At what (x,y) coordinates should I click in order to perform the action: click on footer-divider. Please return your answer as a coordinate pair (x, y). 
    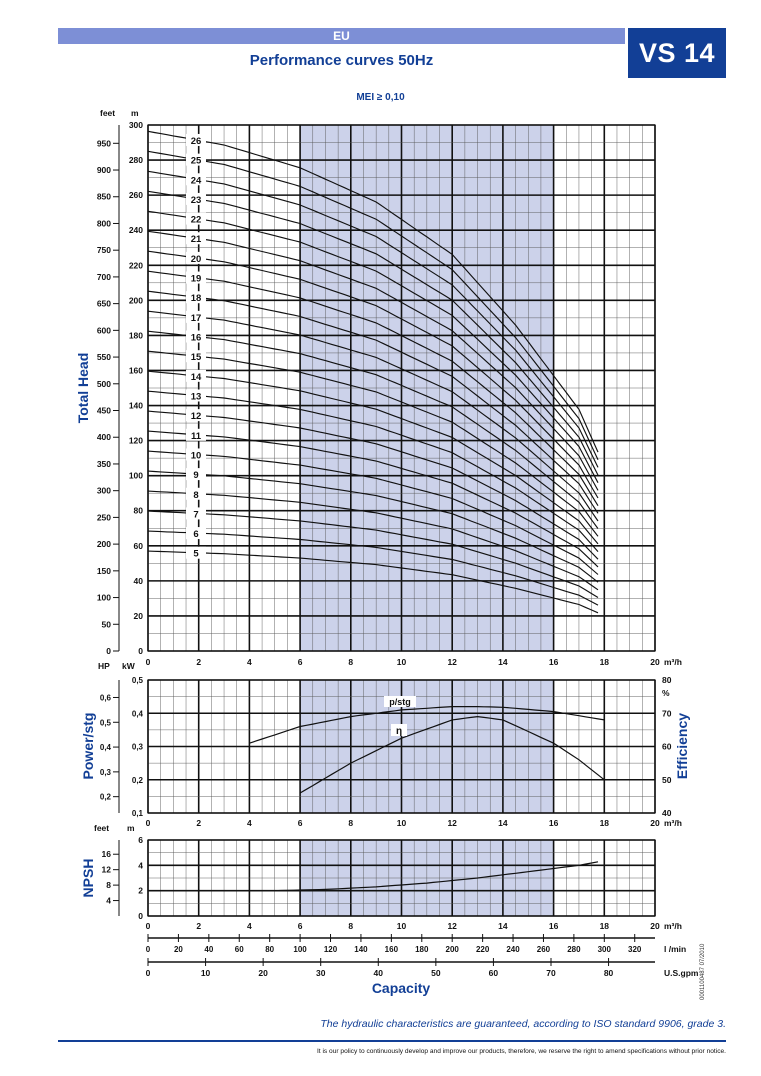
    Looking at the image, I should click on (392, 1041).